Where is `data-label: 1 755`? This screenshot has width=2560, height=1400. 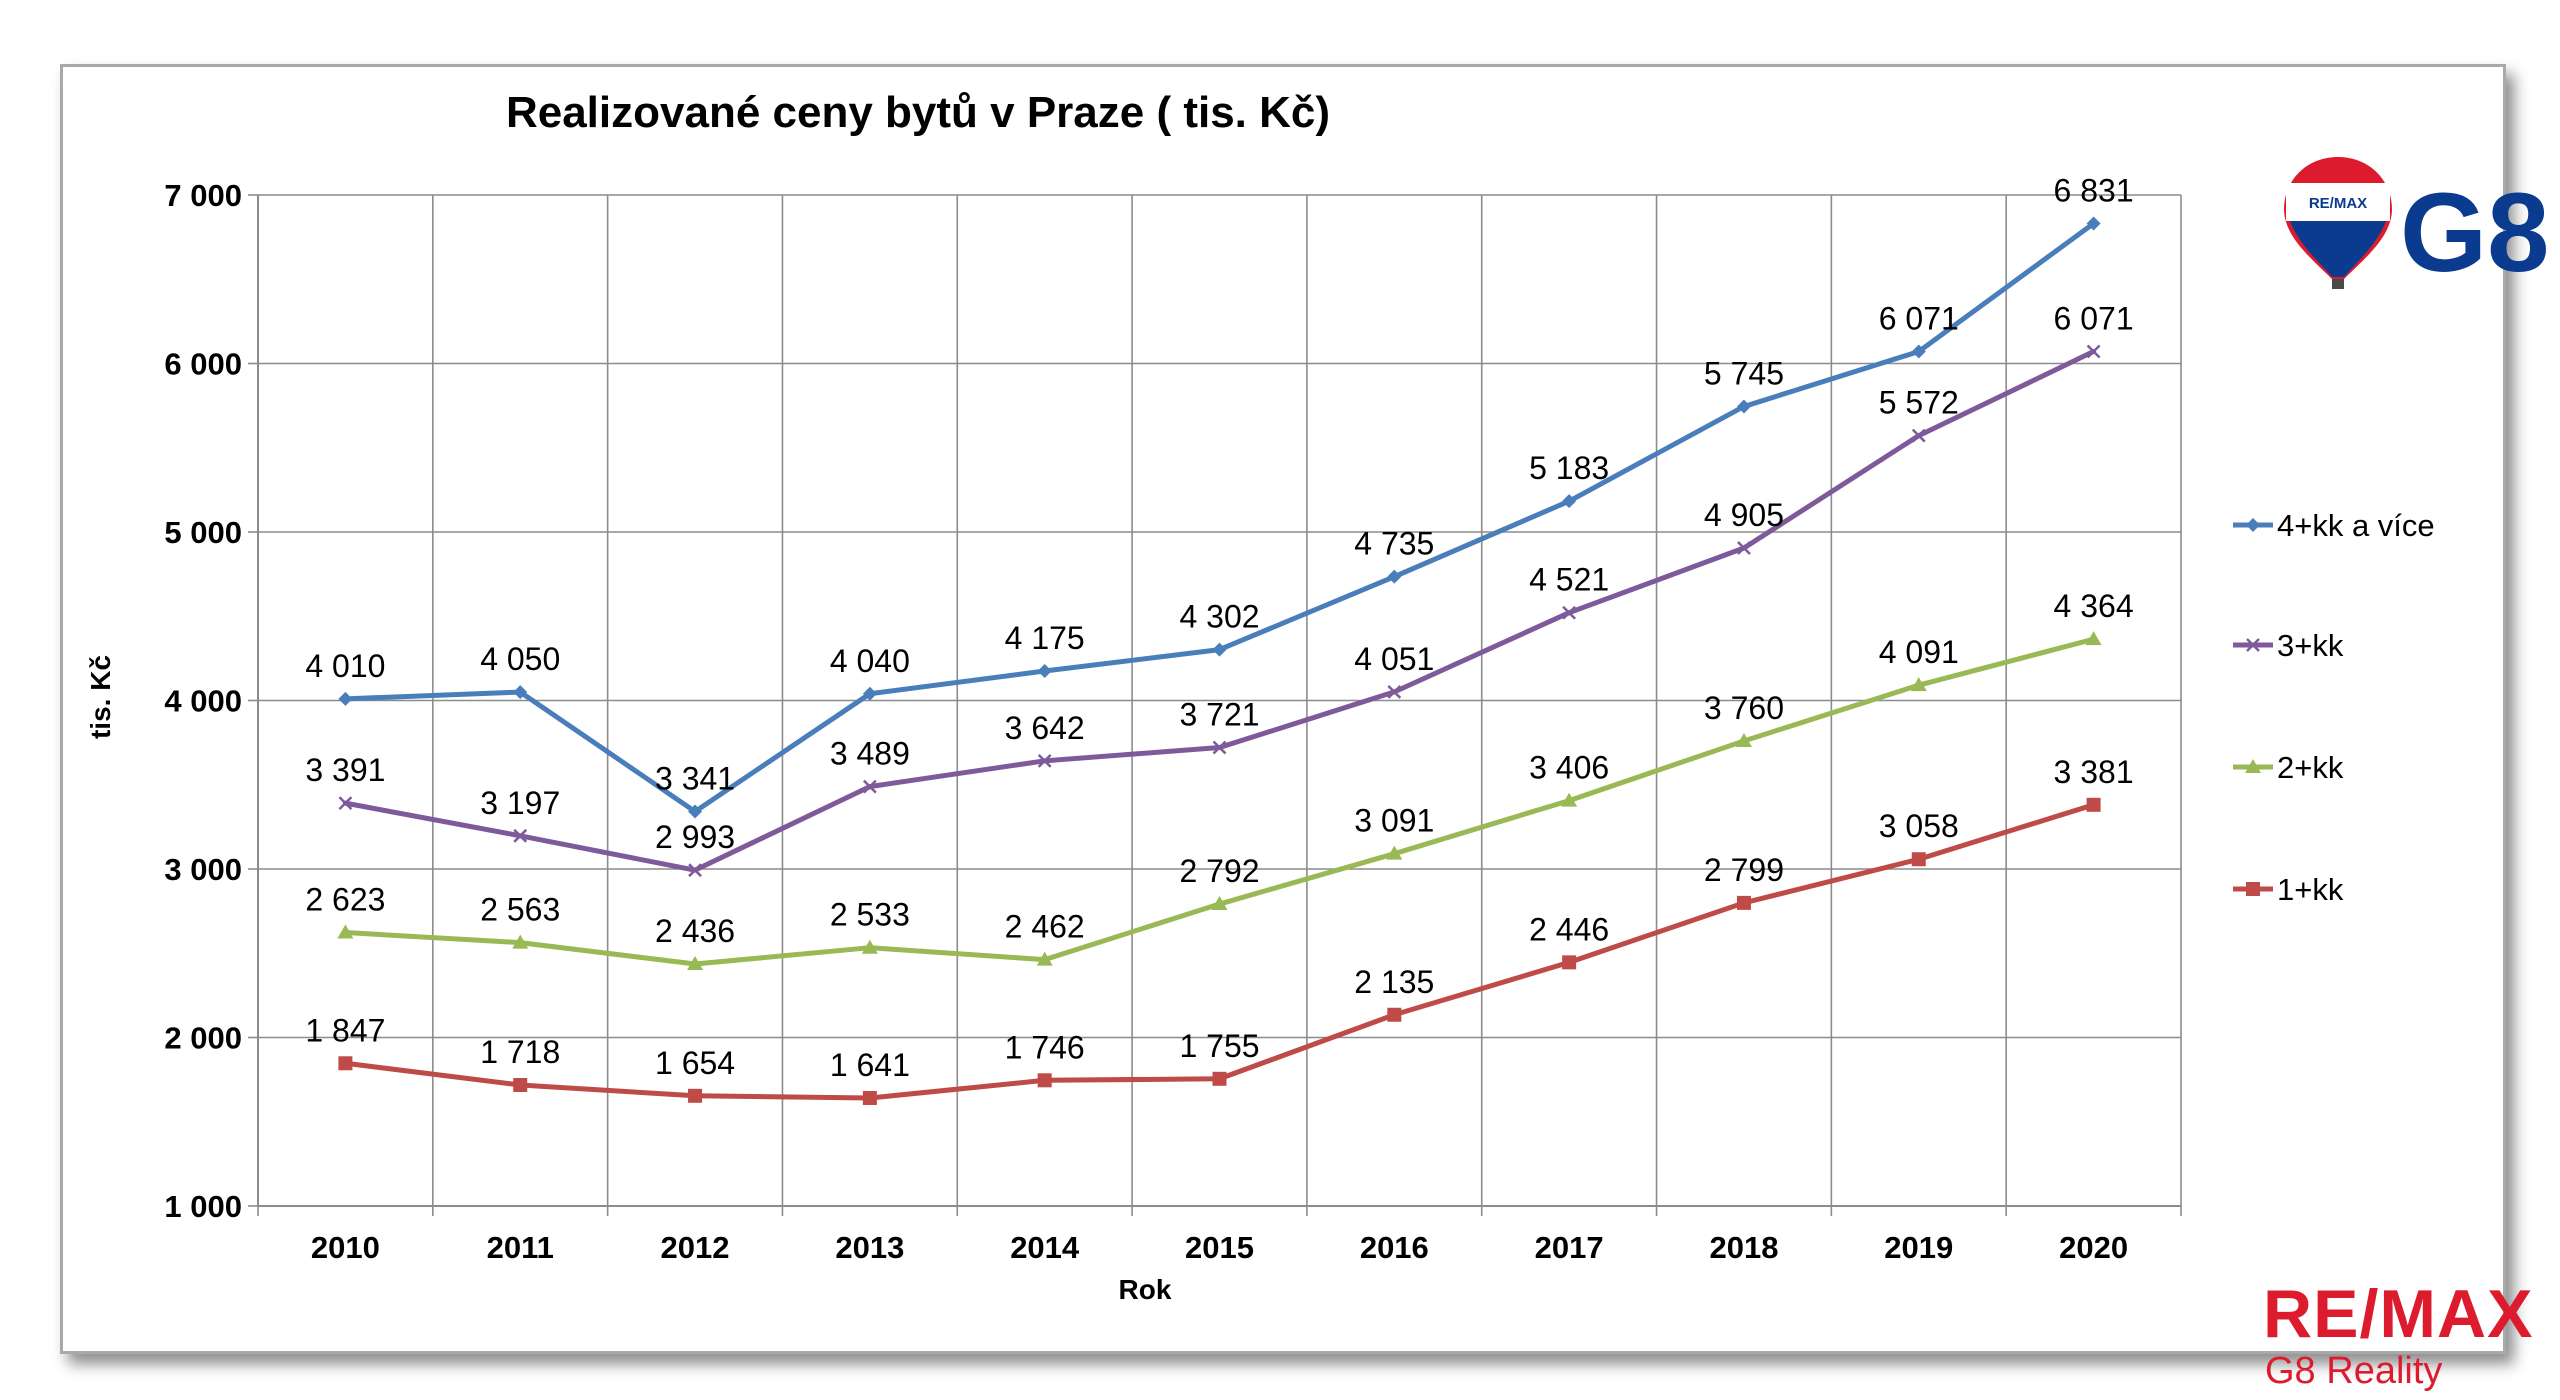 data-label: 1 755 is located at coordinates (1219, 1046).